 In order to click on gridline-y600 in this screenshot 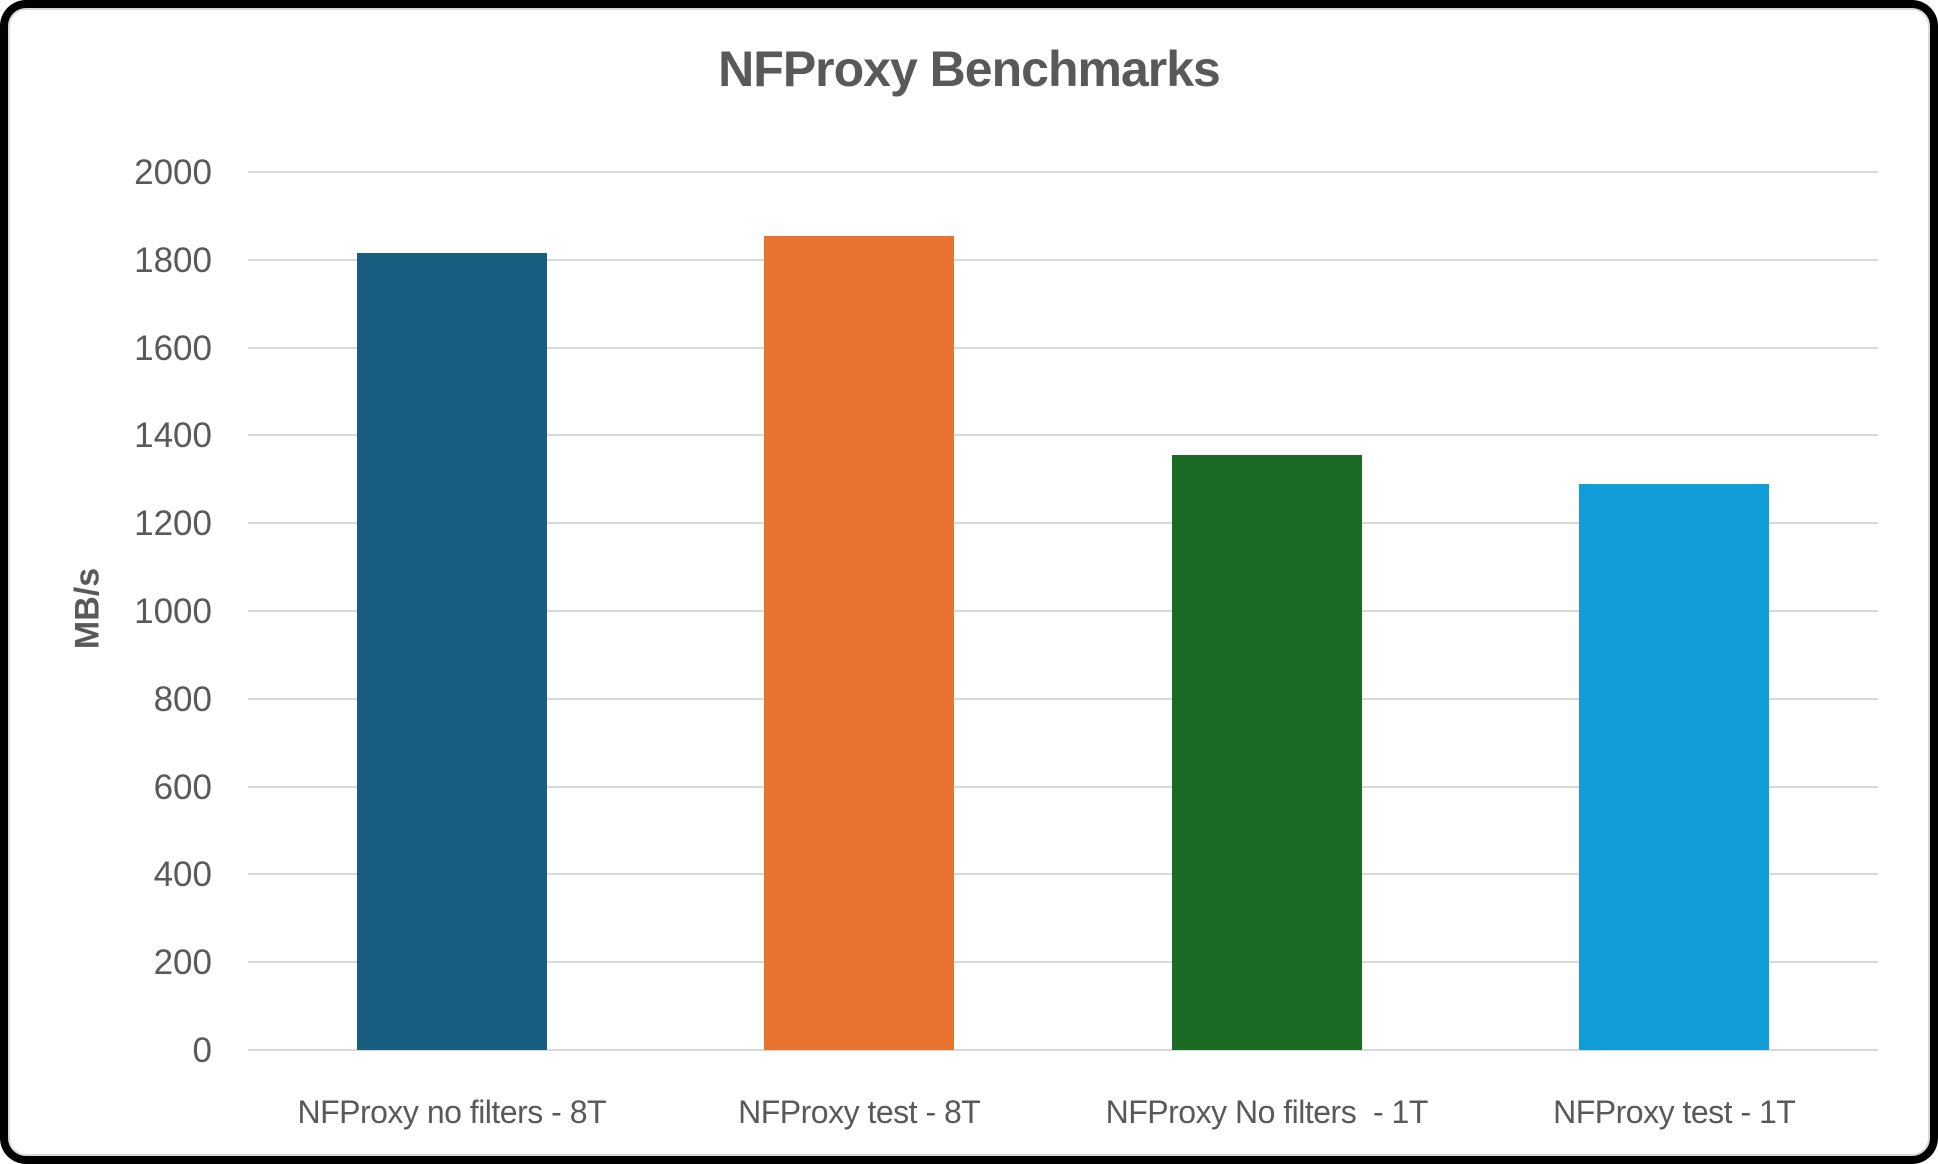, I will do `click(1063, 786)`.